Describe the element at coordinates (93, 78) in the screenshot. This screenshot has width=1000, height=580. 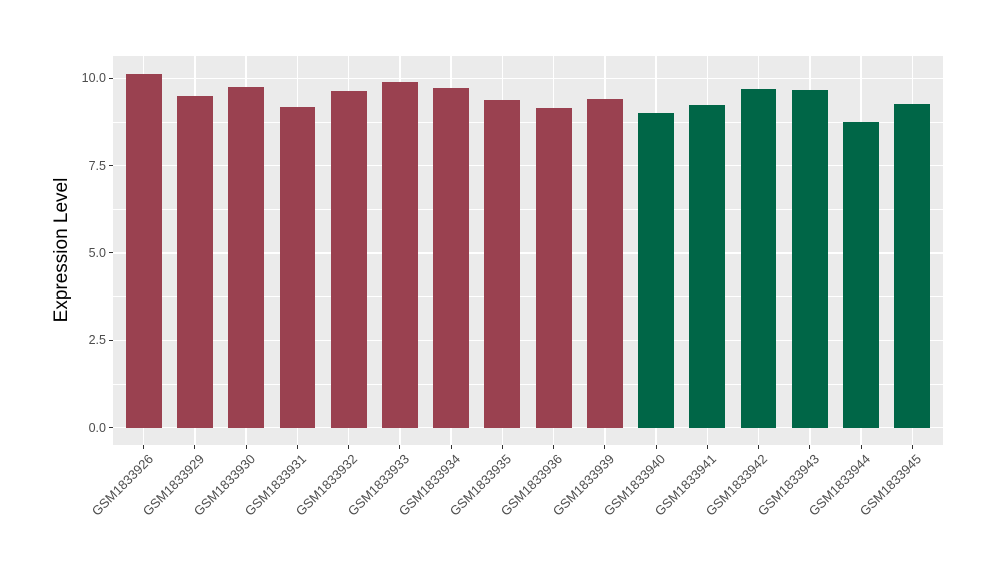
I see `y-tick-label: 10.0` at that location.